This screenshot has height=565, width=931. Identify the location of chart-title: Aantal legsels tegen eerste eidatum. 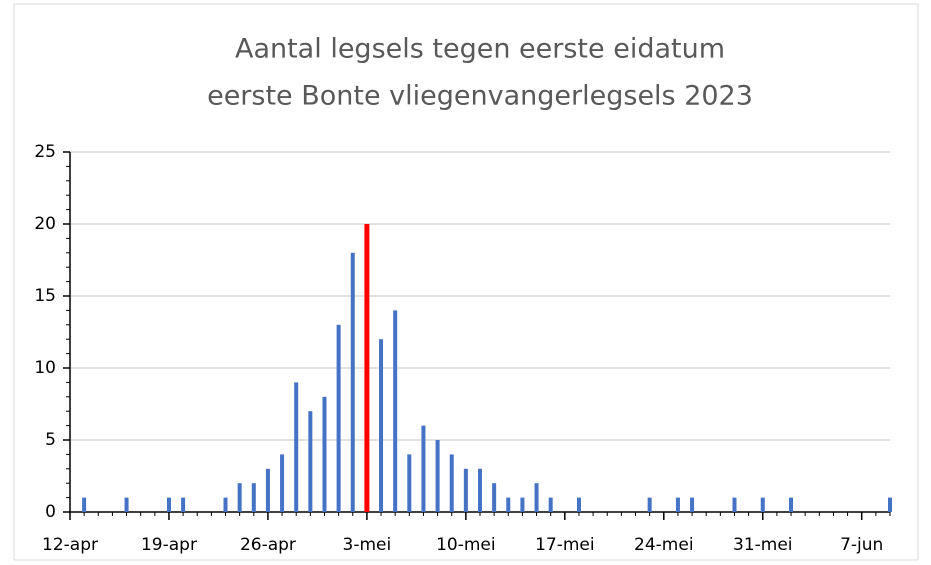
(480, 49).